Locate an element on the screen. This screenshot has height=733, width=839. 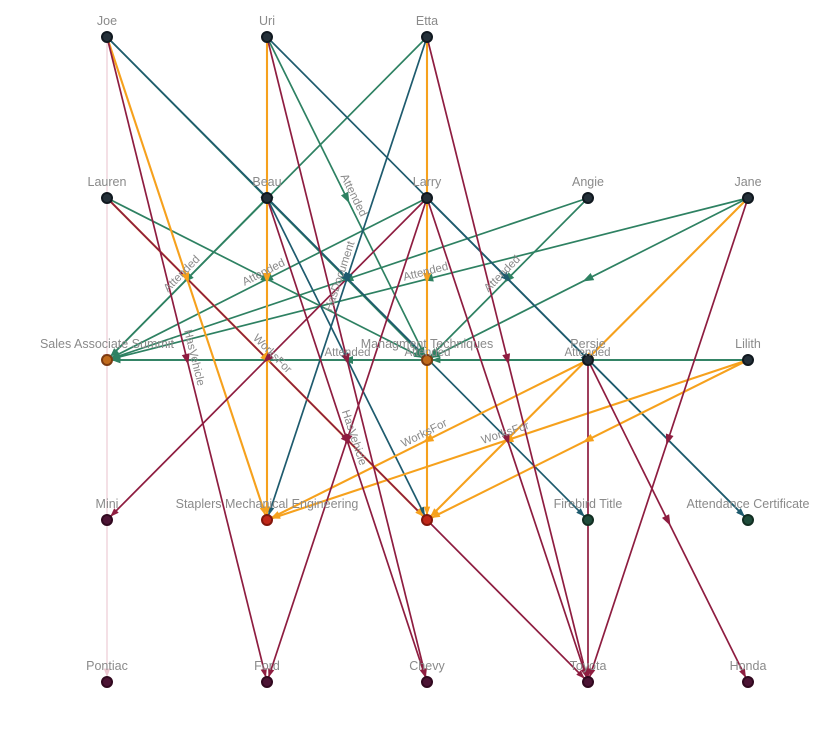
edge-end-arrowhead-jane-toyota is located at coordinates (592, 673).